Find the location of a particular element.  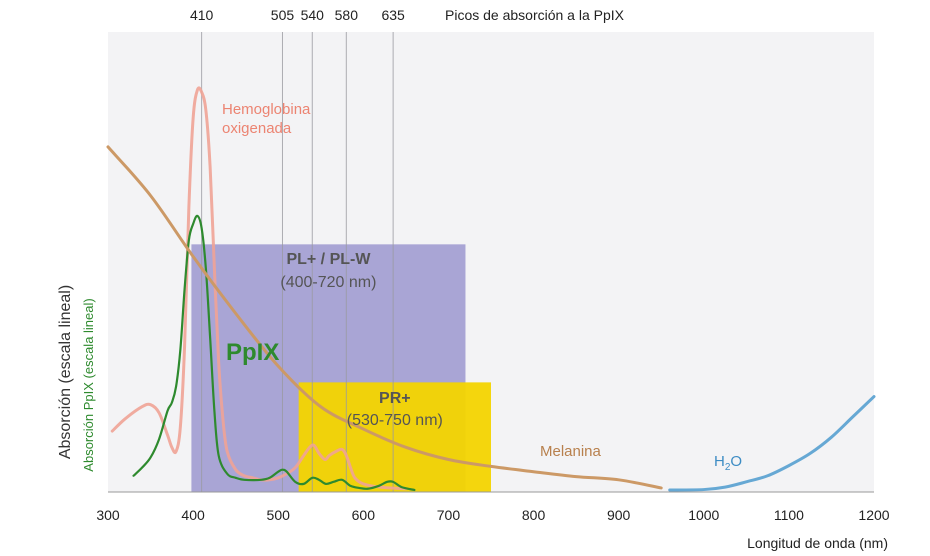

band-pr-range: (530-750 nm) is located at coordinates (395, 420).